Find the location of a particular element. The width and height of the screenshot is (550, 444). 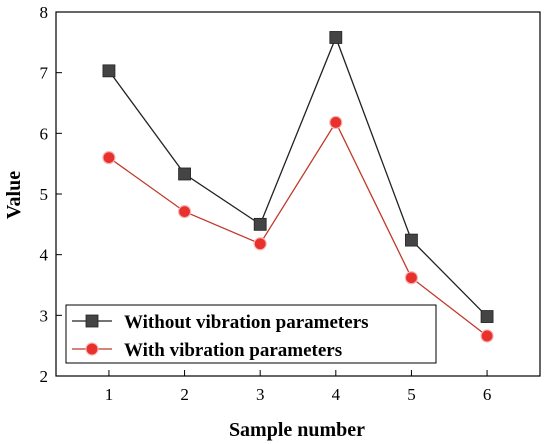

x-tick-label: 5 is located at coordinates (411, 394).